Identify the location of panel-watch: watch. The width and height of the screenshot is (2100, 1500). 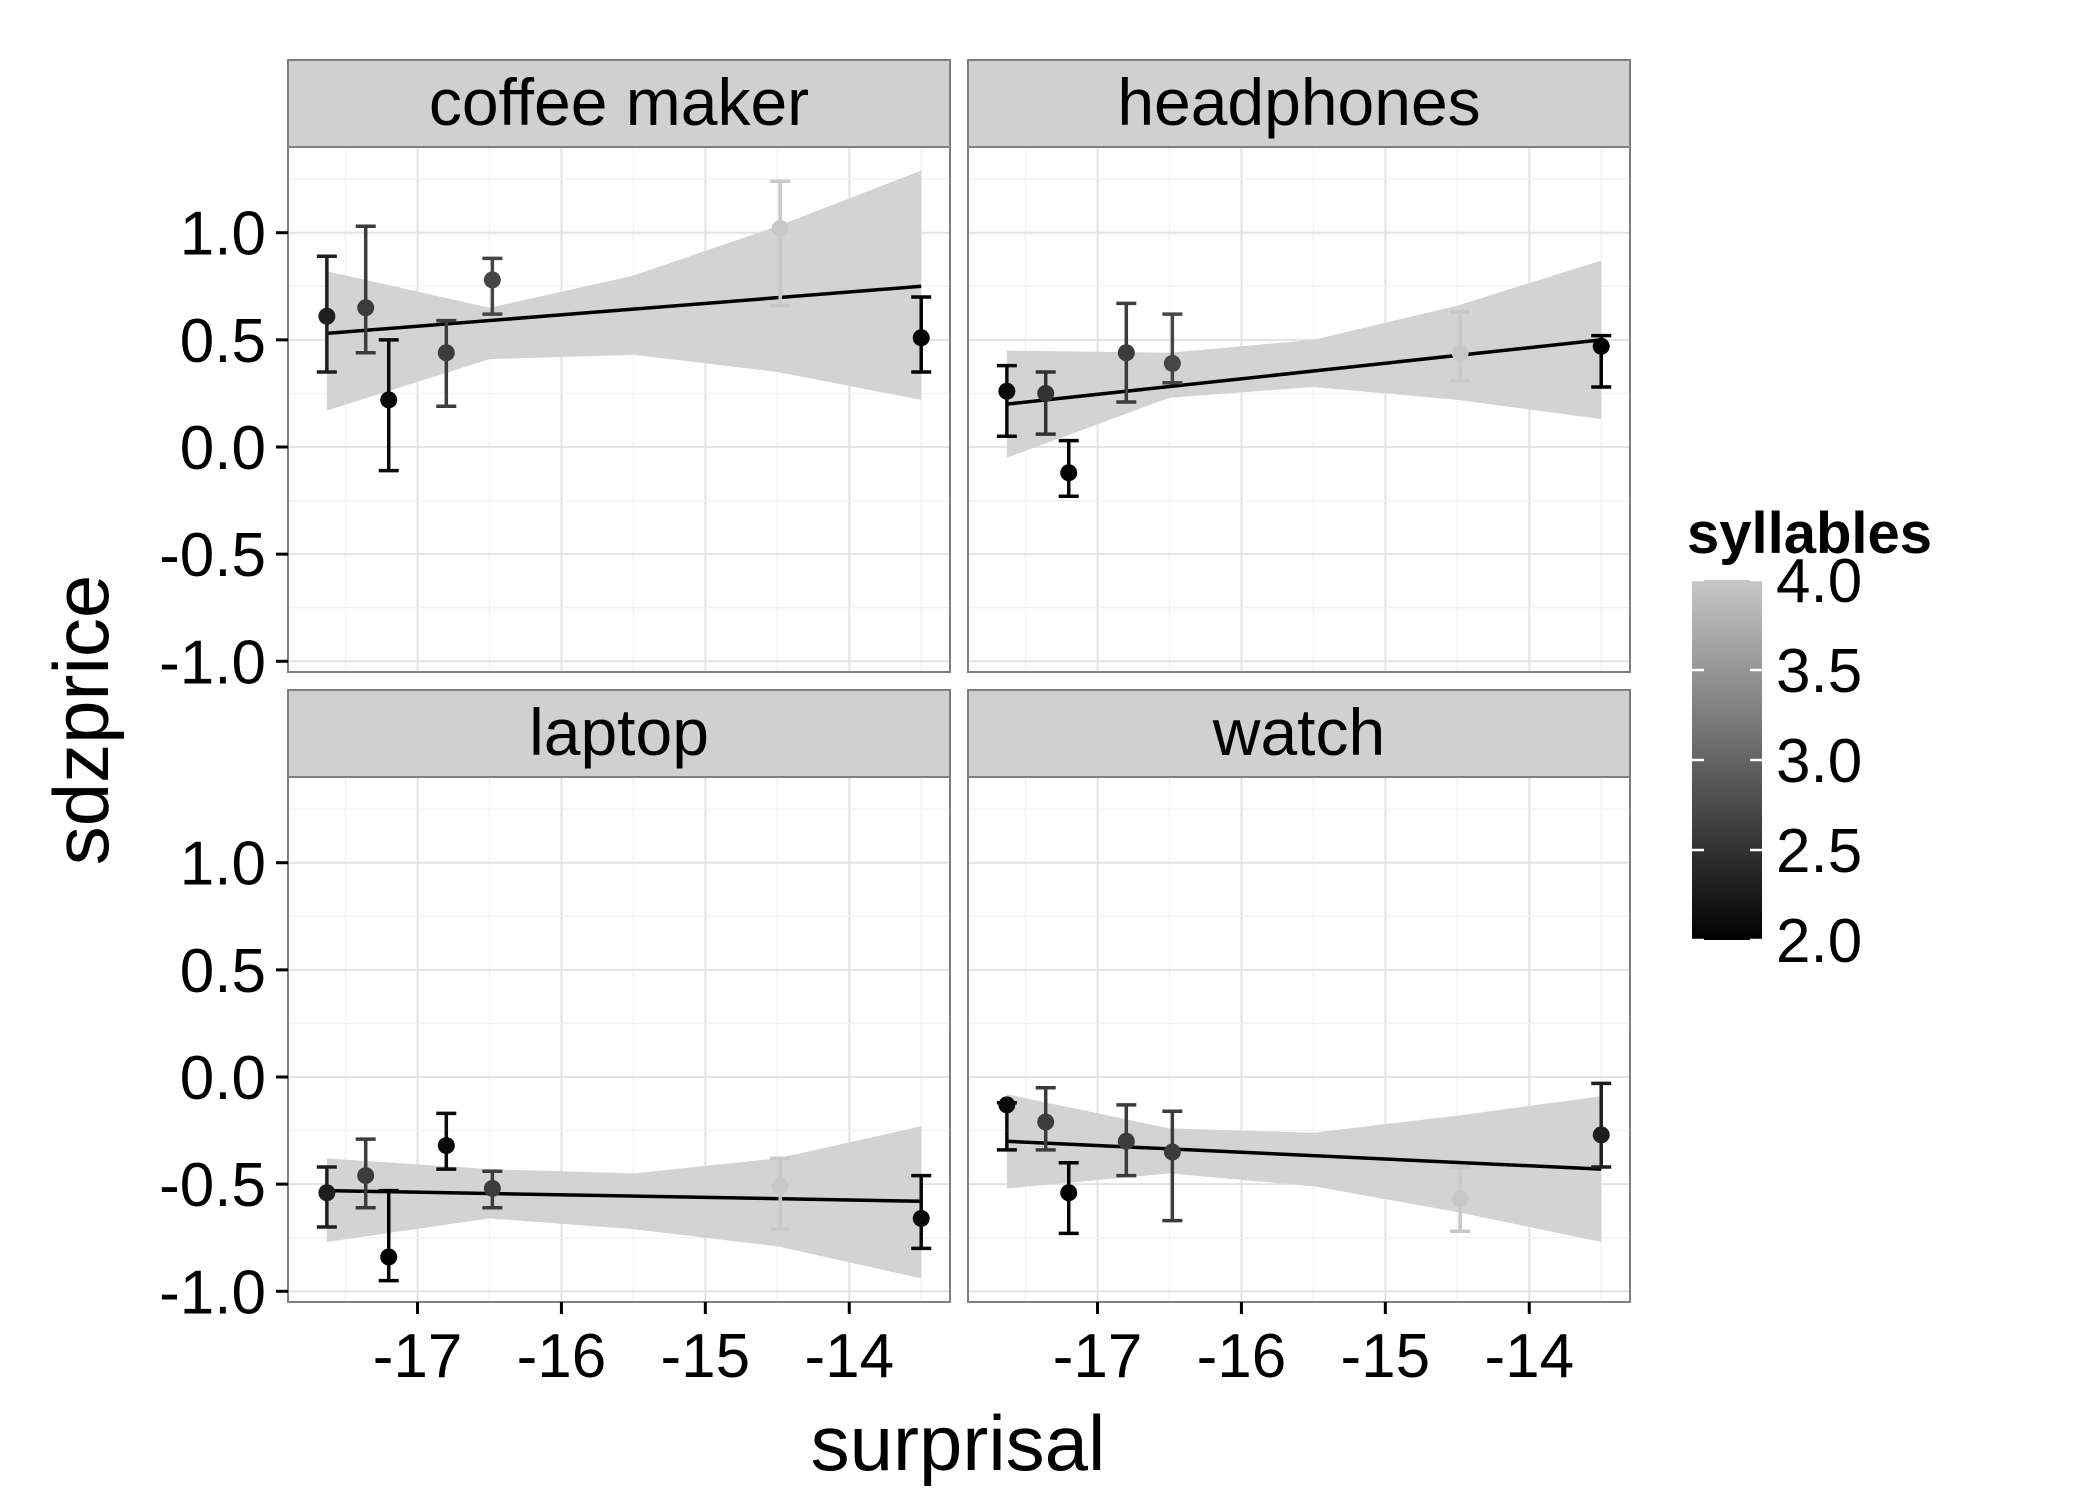
(1299, 996).